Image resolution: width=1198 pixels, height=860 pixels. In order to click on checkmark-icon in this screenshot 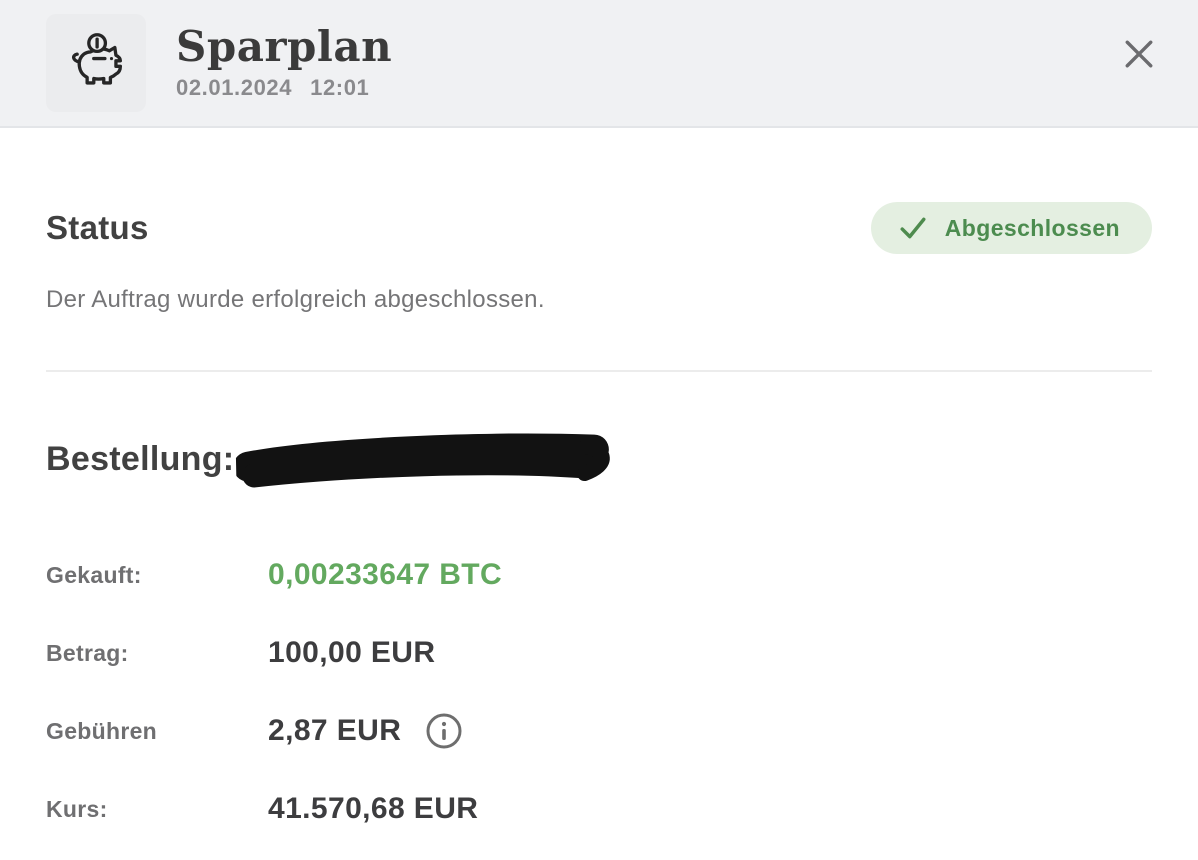, I will do `click(913, 228)`.